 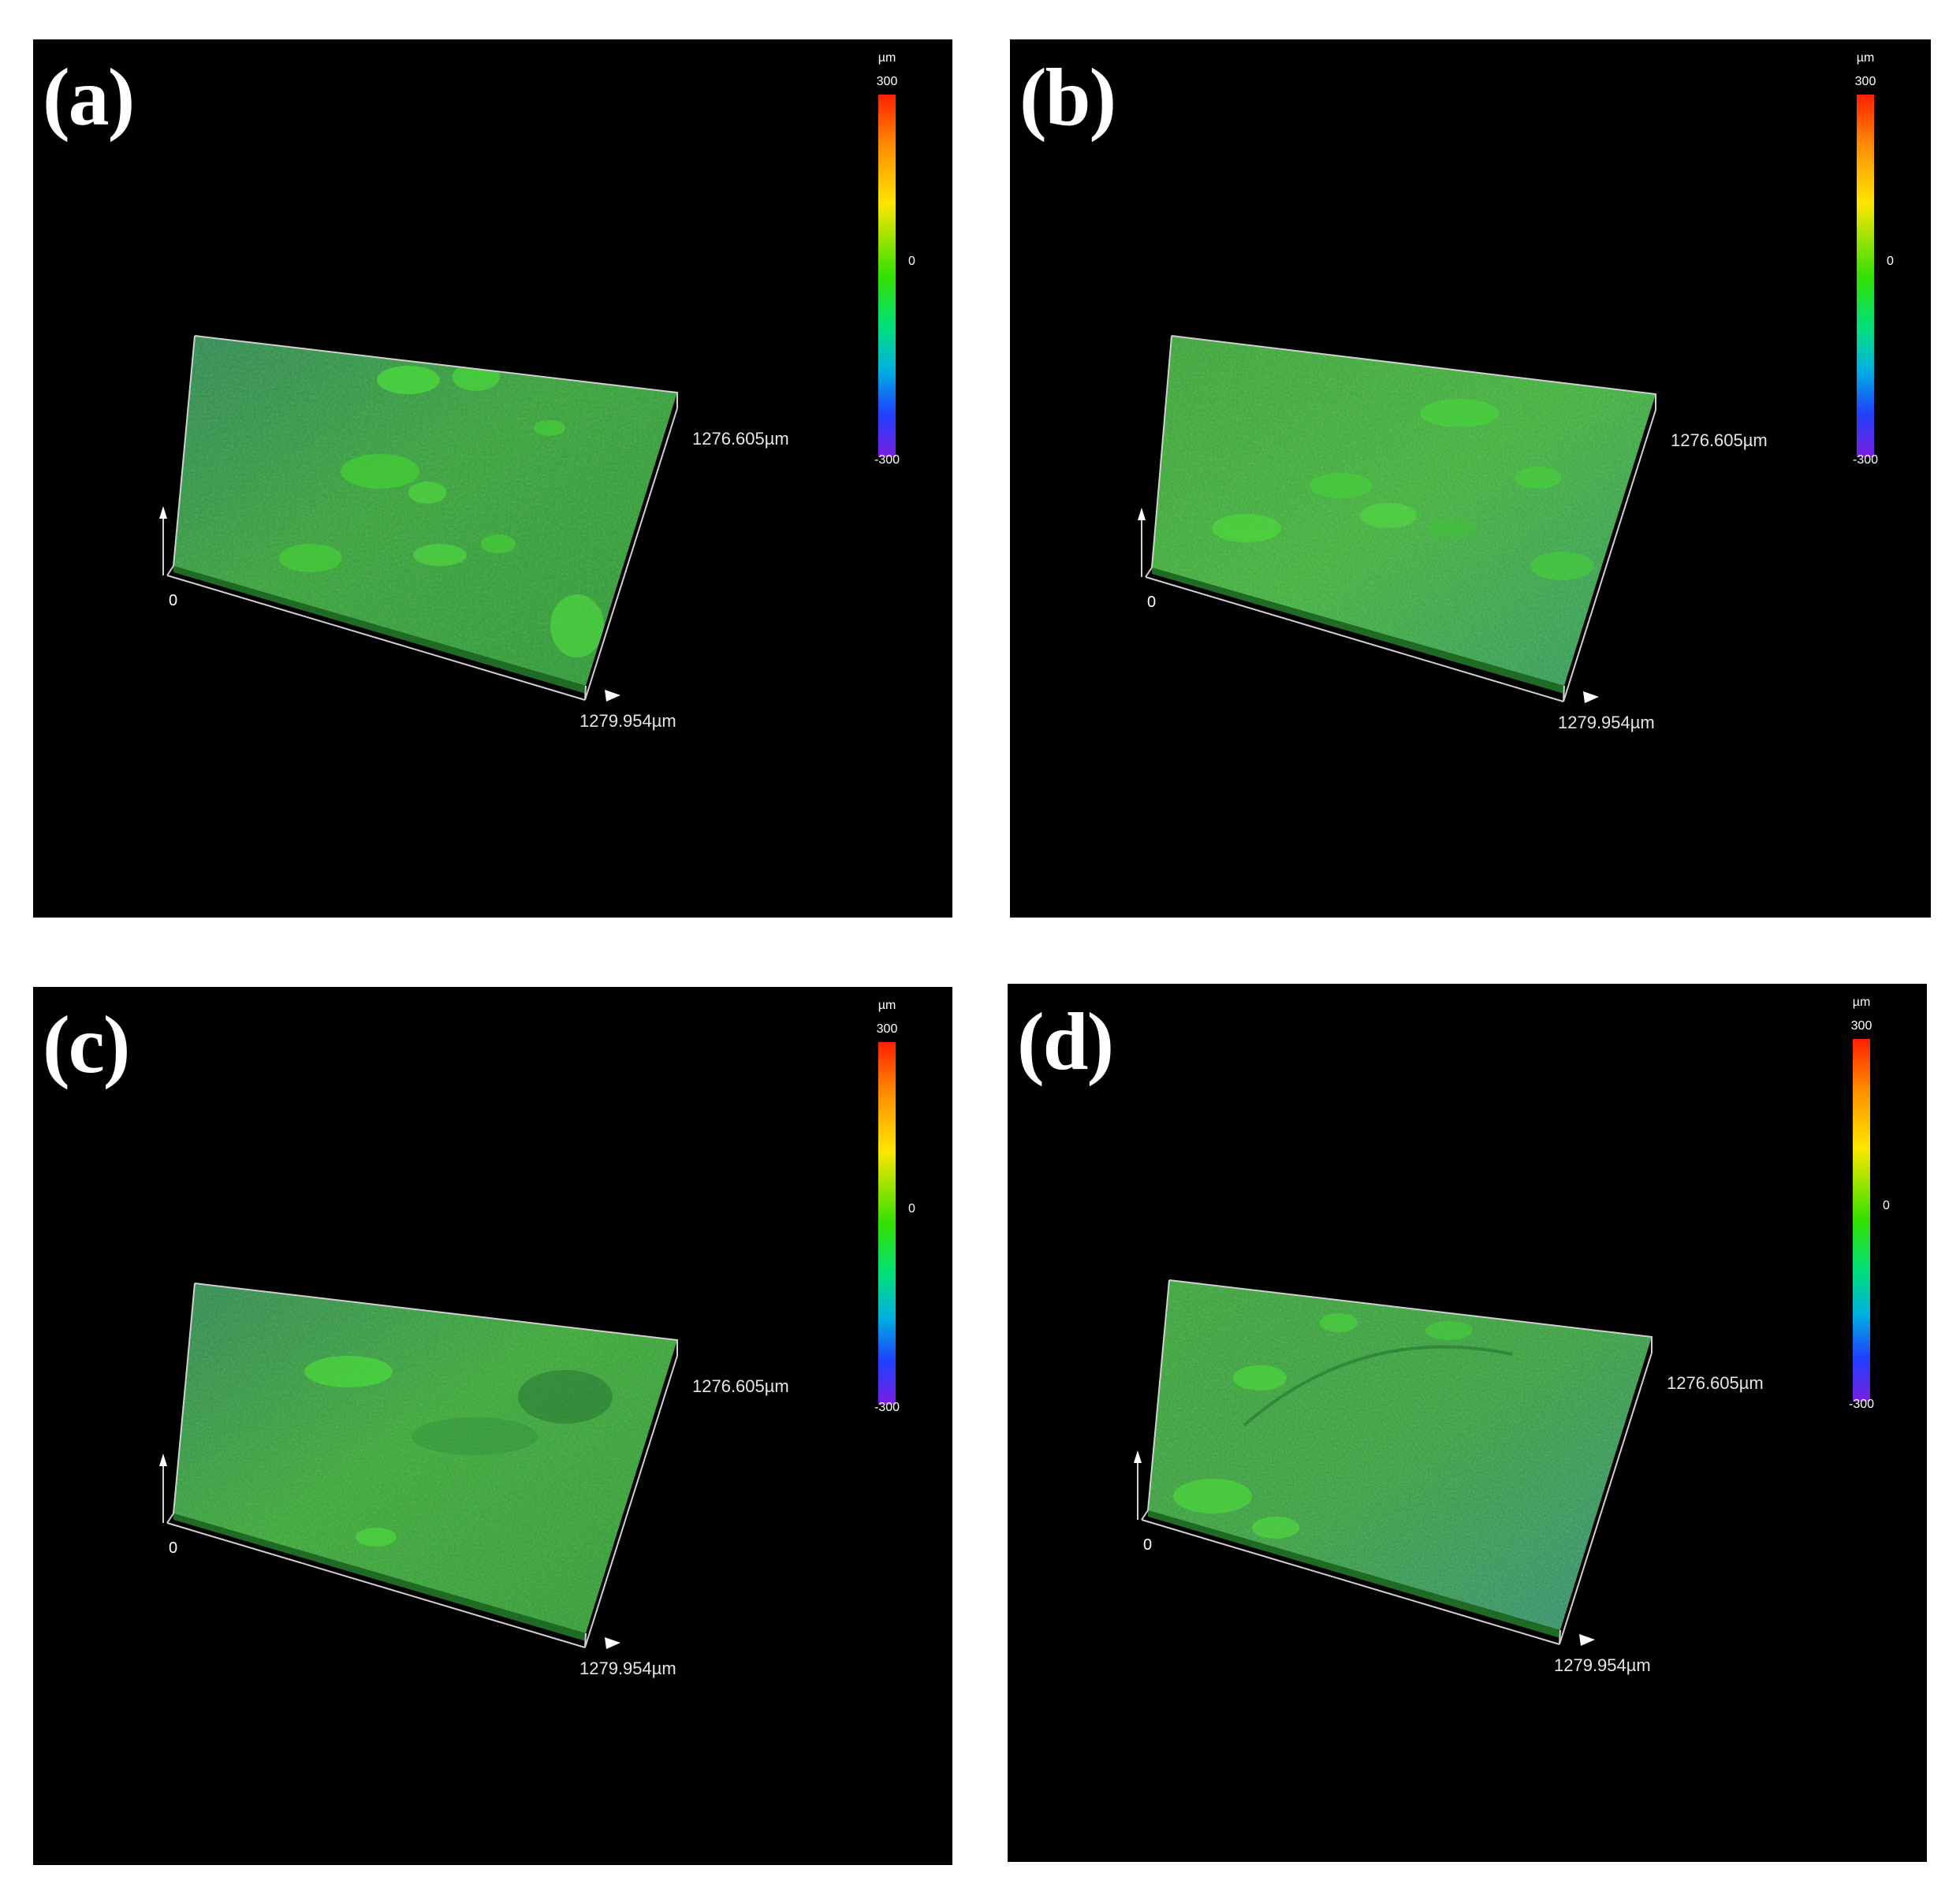 What do you see at coordinates (1065, 1041) in the screenshot?
I see `panel-label: (d)` at bounding box center [1065, 1041].